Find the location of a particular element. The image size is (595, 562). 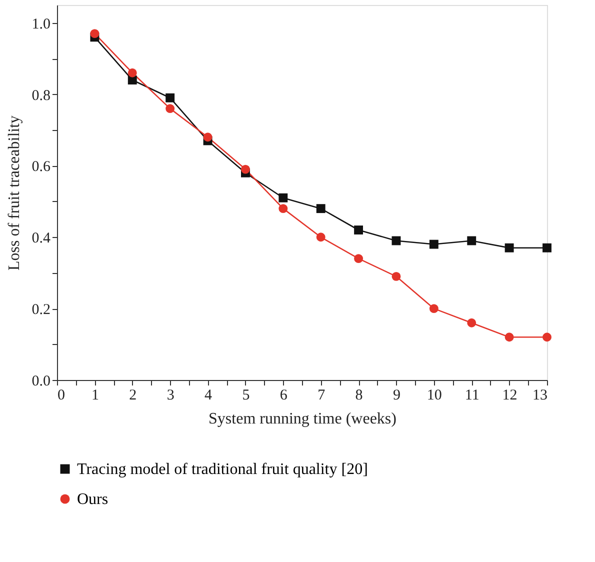

y-axis-title: Loss of fruit traceability is located at coordinates (14, 193).